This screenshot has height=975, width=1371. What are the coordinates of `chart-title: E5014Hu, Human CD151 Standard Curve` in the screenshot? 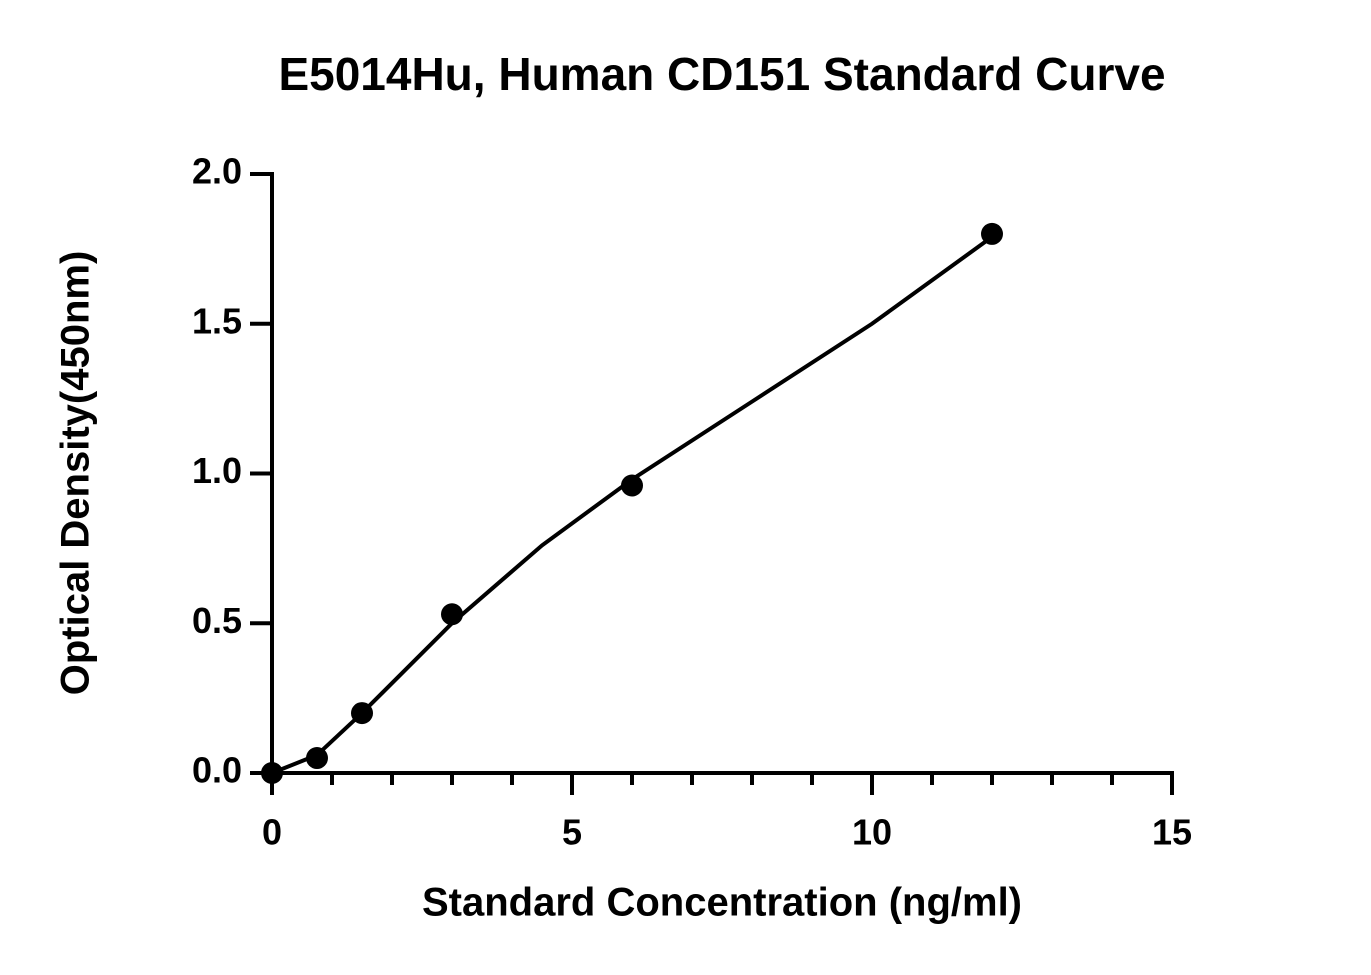 It's located at (721, 74).